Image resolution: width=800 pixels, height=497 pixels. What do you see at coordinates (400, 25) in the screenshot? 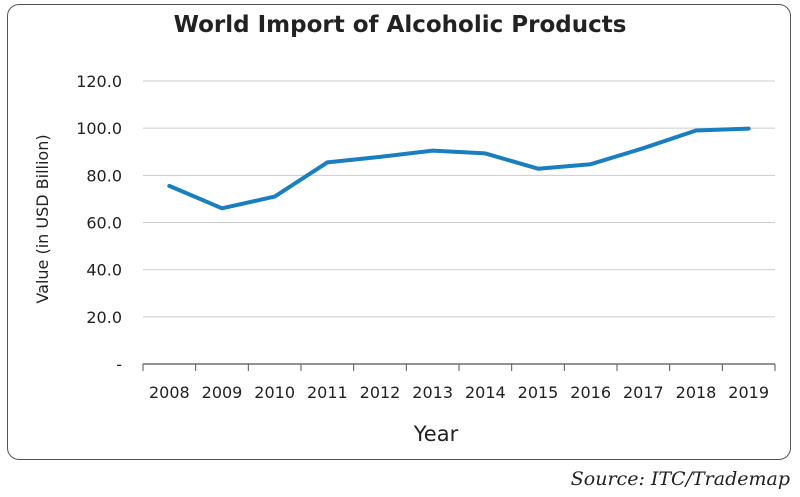
I see `chart-title: World Import of Alcoholic Products` at bounding box center [400, 25].